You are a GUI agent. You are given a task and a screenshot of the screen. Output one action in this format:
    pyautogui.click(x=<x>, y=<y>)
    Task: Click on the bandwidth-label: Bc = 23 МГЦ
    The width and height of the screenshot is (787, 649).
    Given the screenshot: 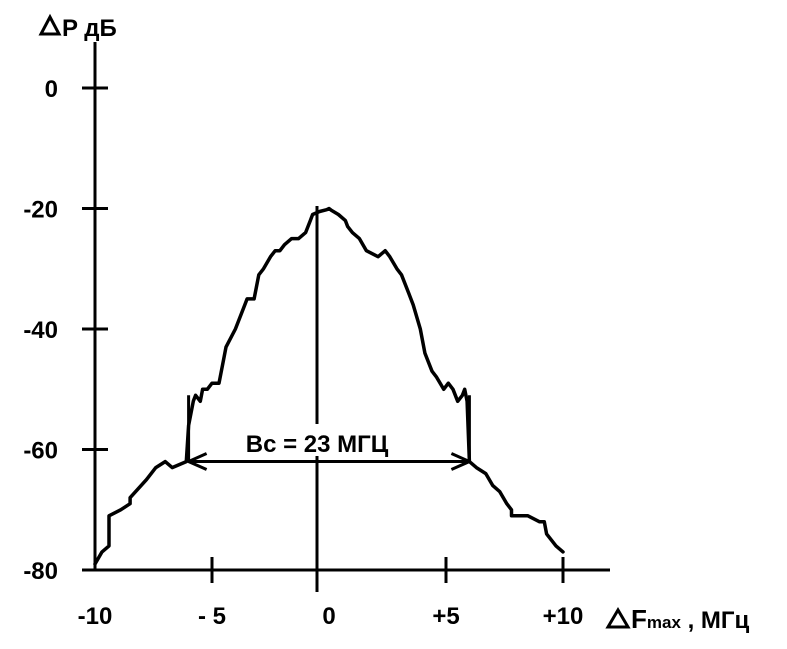 What is the action you would take?
    pyautogui.click(x=317, y=444)
    